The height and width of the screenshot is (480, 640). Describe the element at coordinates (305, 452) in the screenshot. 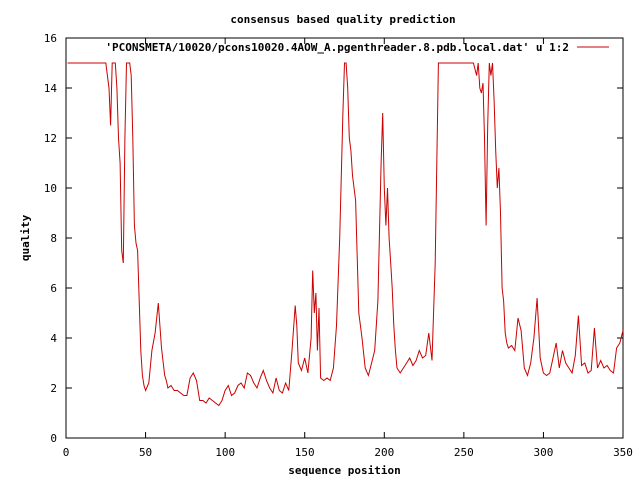

I see `x-tick-label: 150` at that location.